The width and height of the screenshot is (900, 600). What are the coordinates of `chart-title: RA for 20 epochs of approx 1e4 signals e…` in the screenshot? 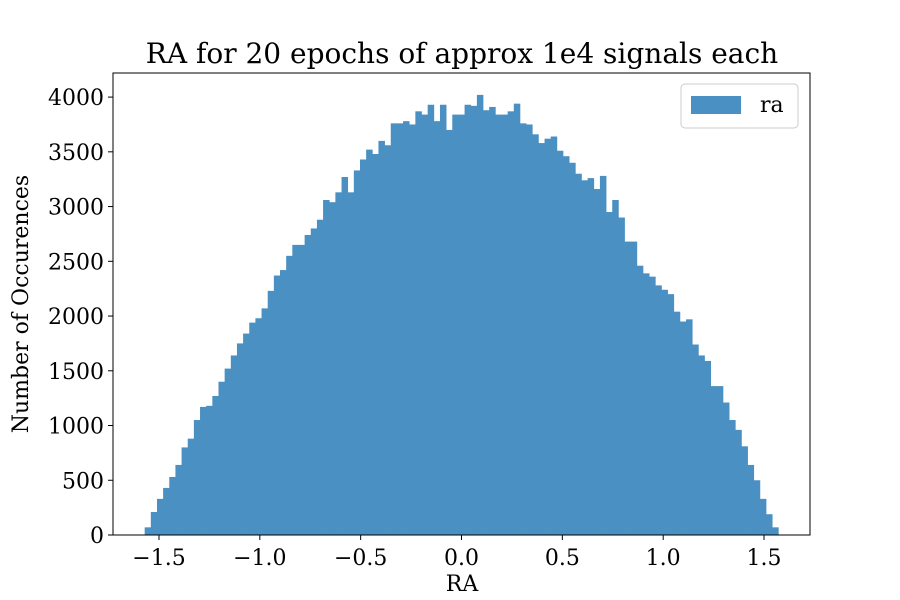 It's located at (462, 53).